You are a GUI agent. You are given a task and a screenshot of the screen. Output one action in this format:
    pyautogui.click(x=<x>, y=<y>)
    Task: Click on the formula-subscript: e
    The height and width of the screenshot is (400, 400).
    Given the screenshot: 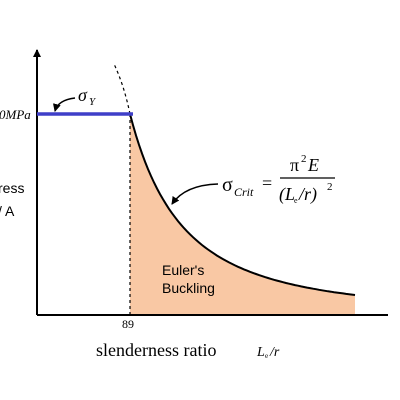 What is the action you would take?
    pyautogui.click(x=296, y=200)
    